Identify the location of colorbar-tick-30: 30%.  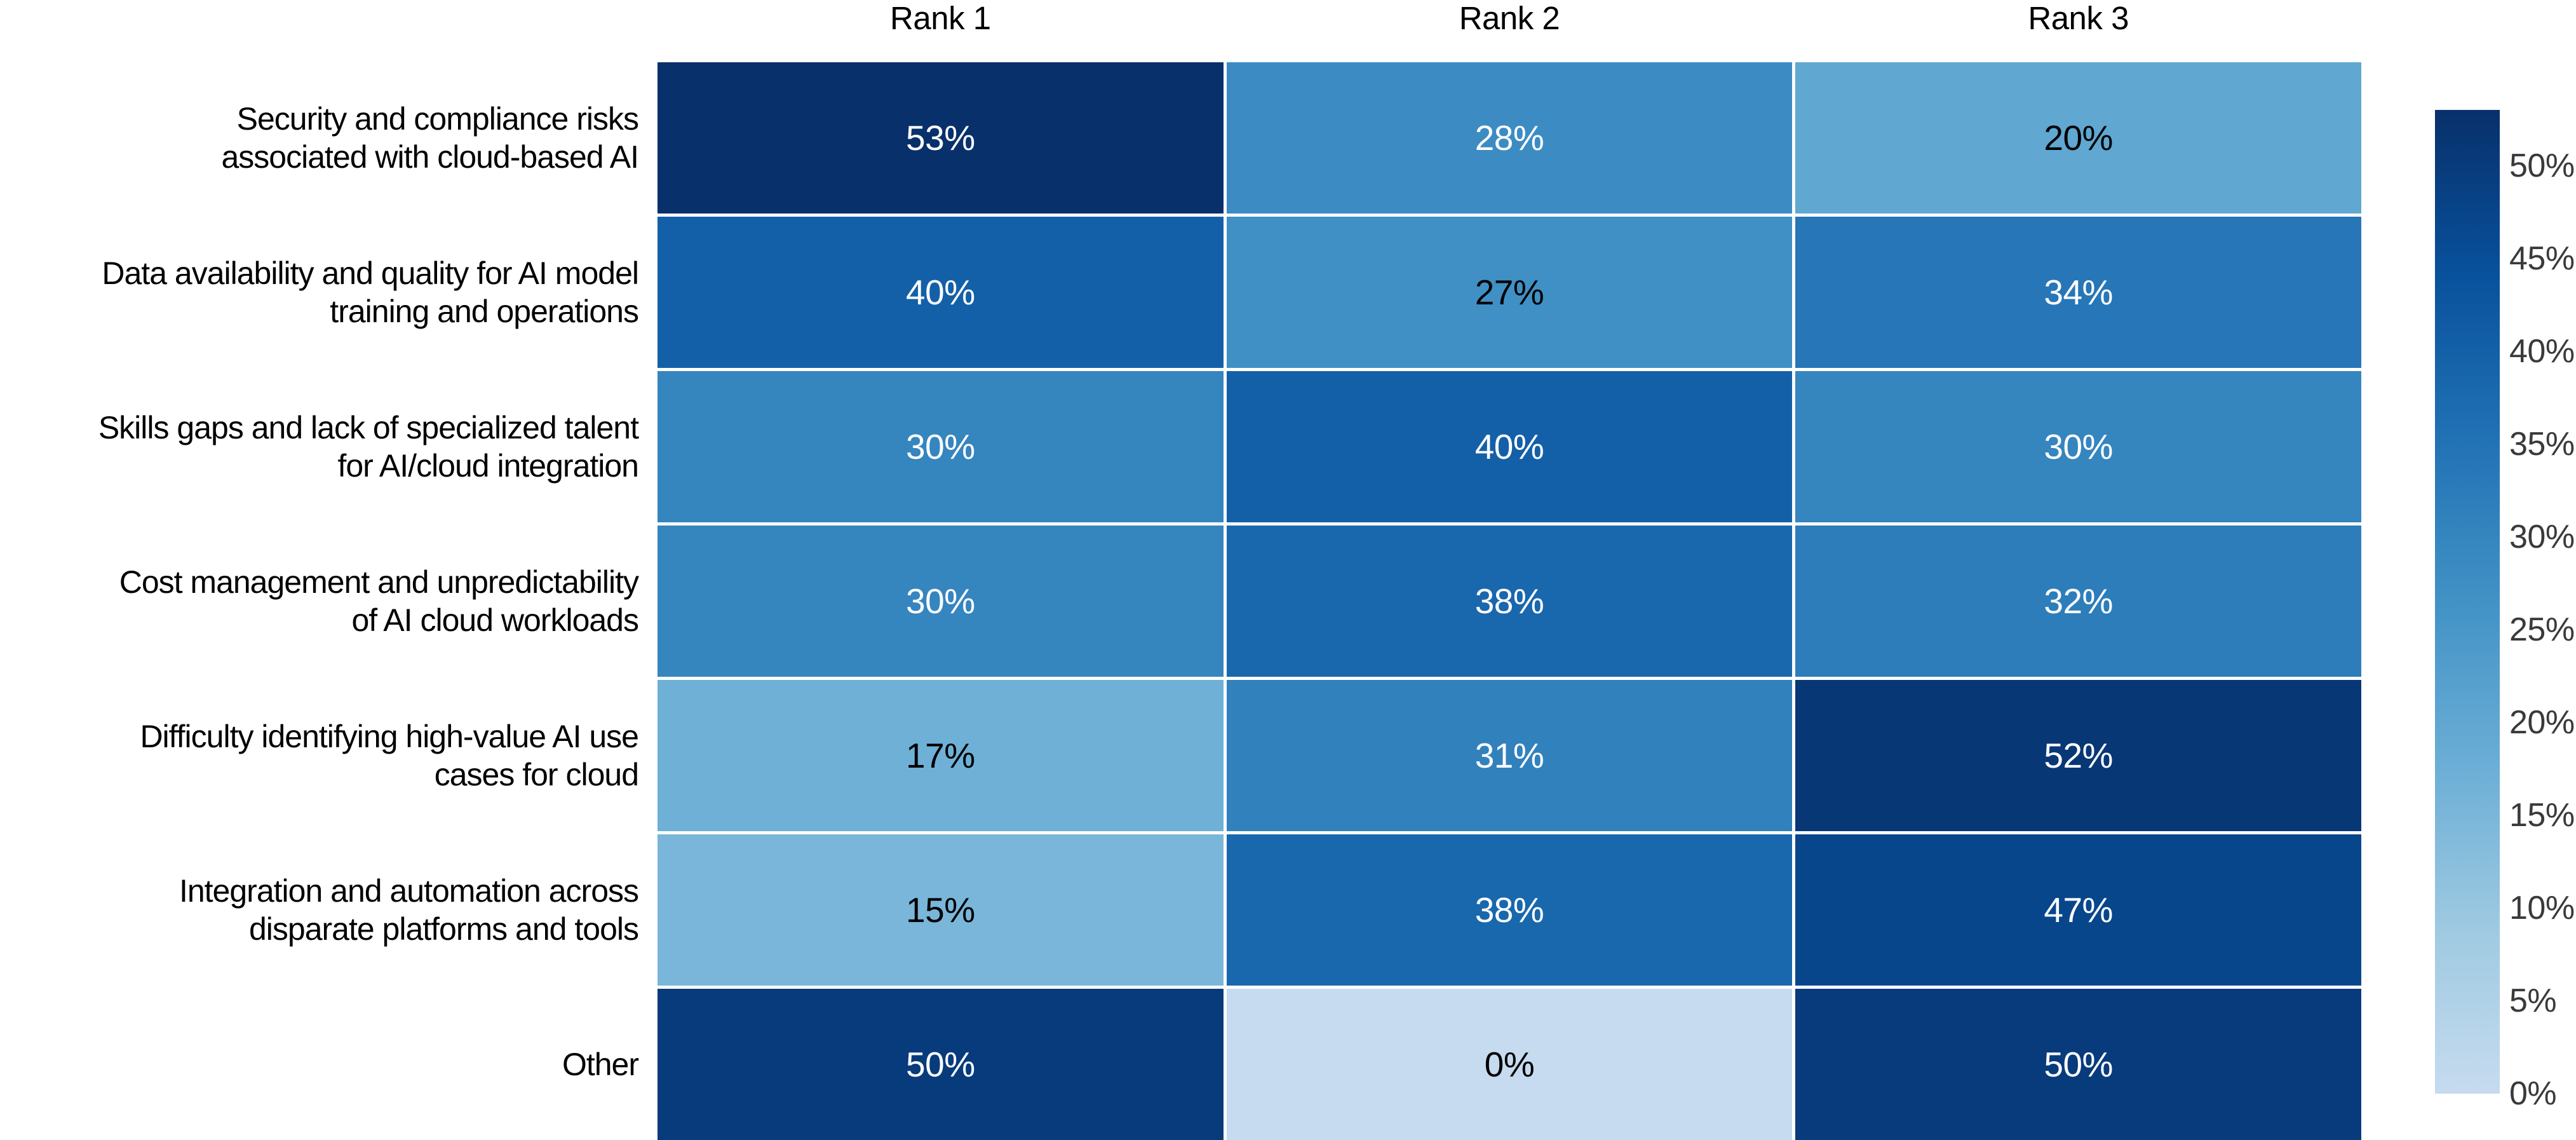
(2542, 537).